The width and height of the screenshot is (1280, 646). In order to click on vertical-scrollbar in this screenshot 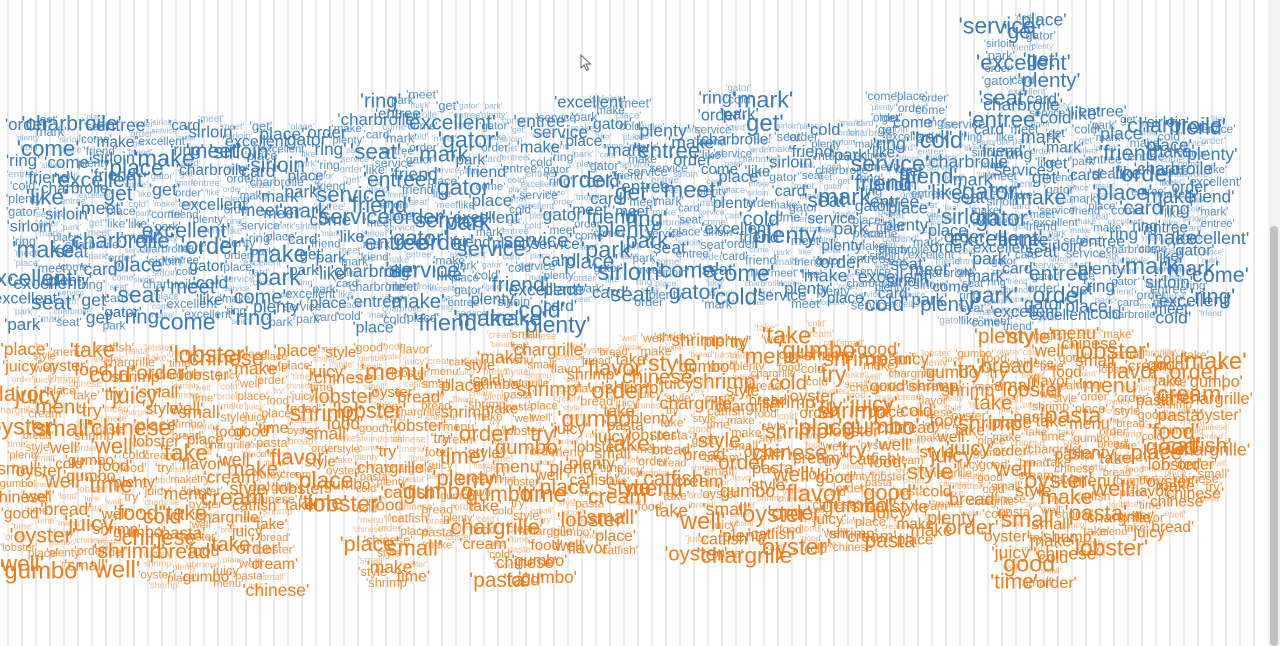, I will do `click(1274, 323)`.